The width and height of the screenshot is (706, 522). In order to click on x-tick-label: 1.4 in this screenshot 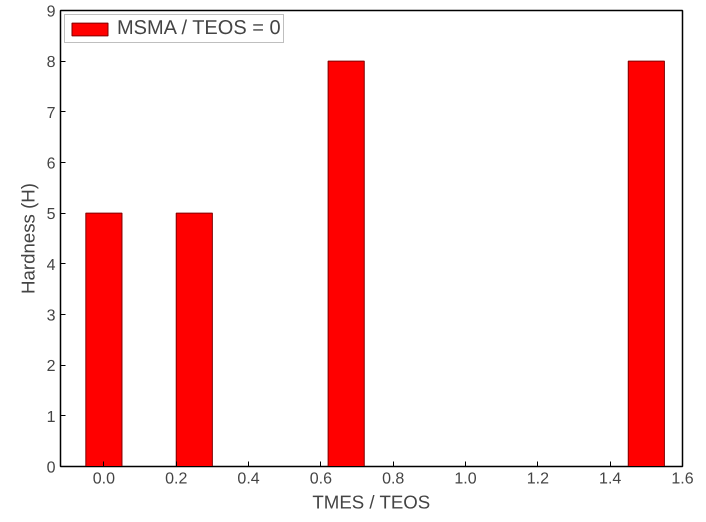, I will do `click(610, 479)`.